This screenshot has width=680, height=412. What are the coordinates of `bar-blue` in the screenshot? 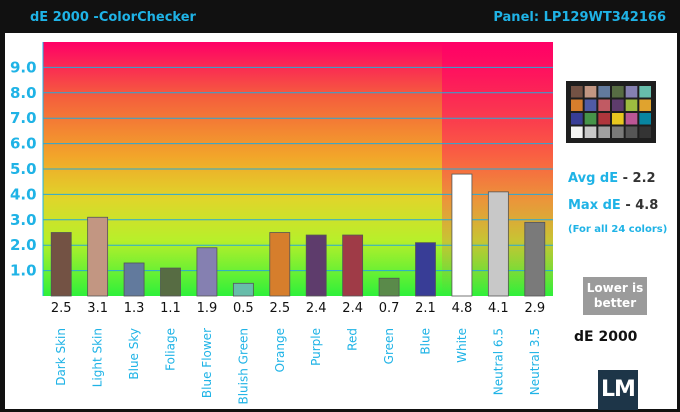 It's located at (425, 269).